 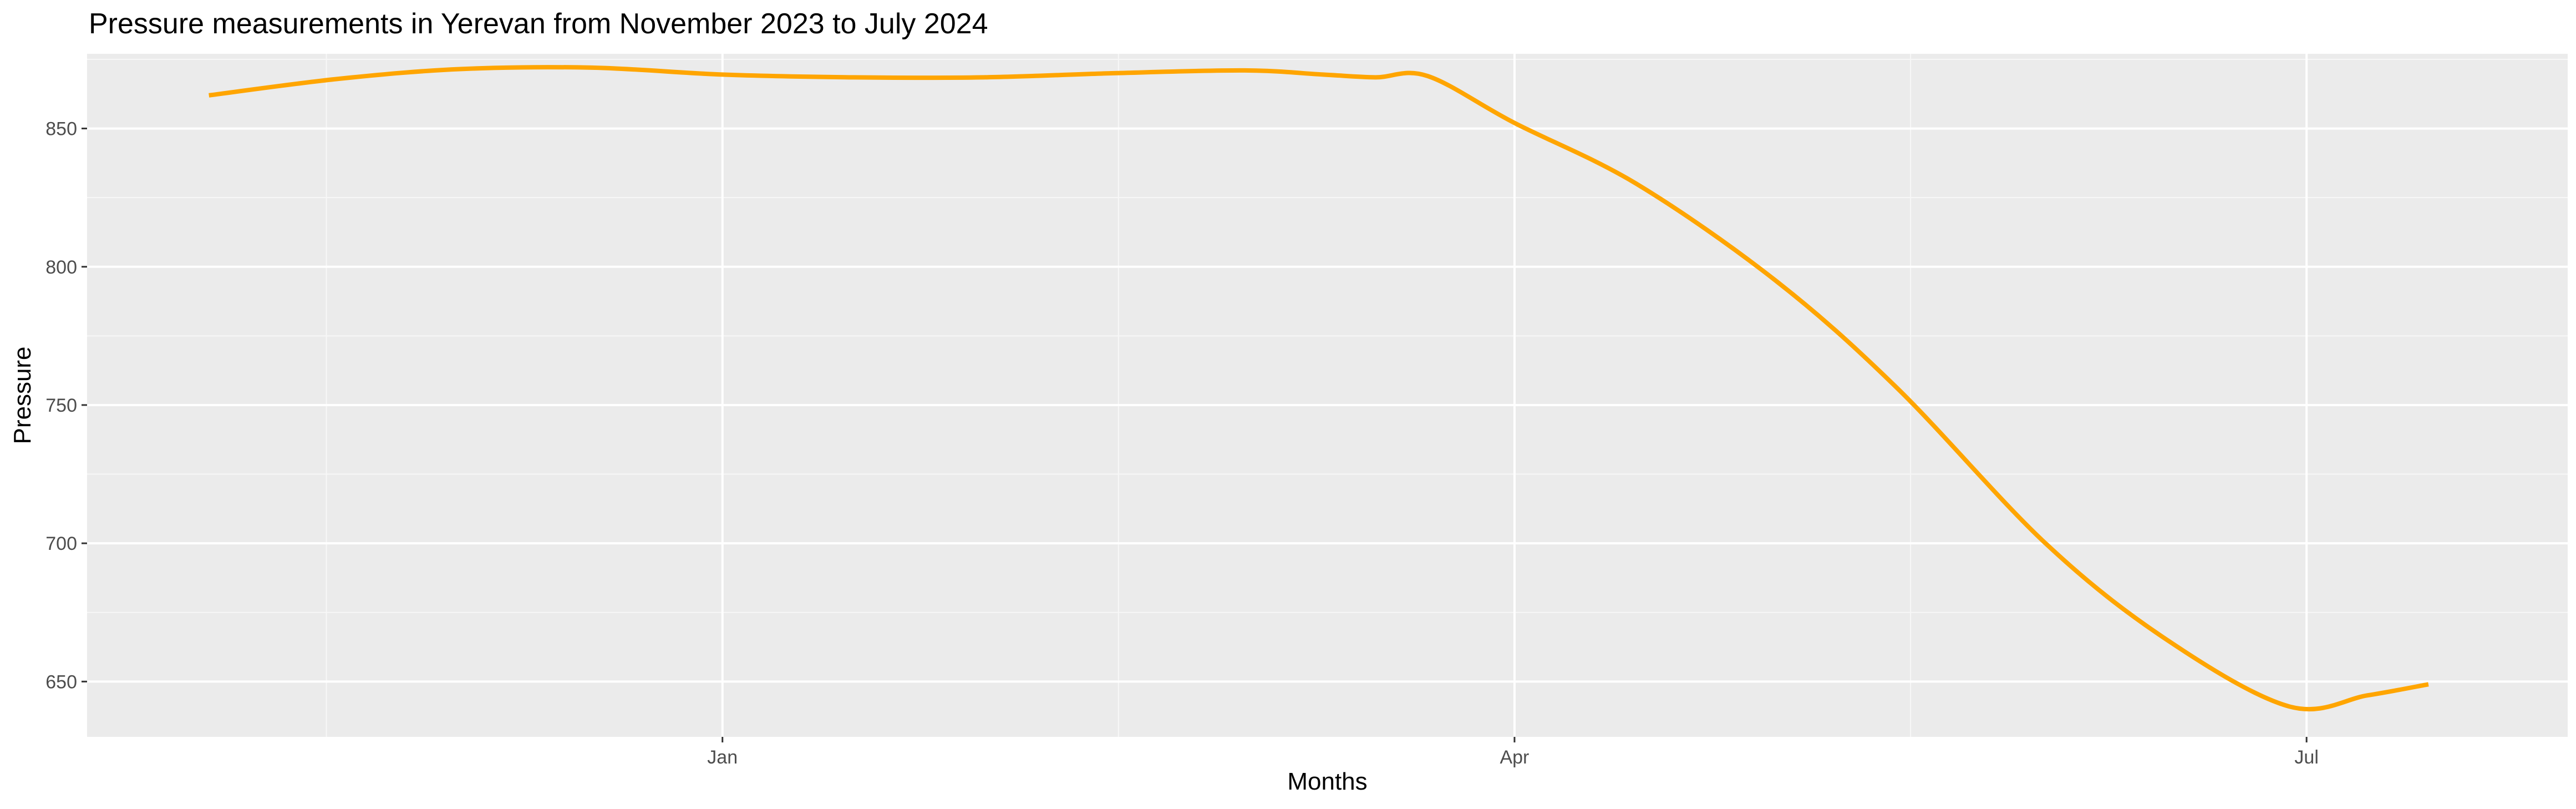 What do you see at coordinates (2306, 758) in the screenshot?
I see `x-tick-label: Jul` at bounding box center [2306, 758].